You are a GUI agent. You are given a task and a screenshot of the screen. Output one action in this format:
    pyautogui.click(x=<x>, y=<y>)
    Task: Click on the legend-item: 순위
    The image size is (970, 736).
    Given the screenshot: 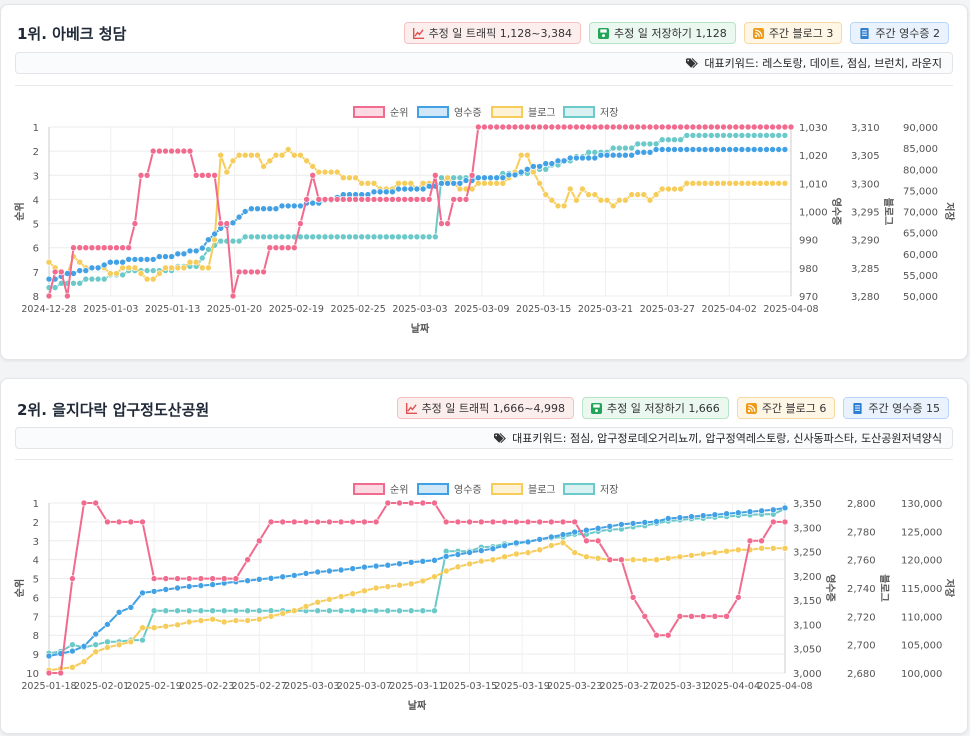 What is the action you would take?
    pyautogui.click(x=380, y=489)
    